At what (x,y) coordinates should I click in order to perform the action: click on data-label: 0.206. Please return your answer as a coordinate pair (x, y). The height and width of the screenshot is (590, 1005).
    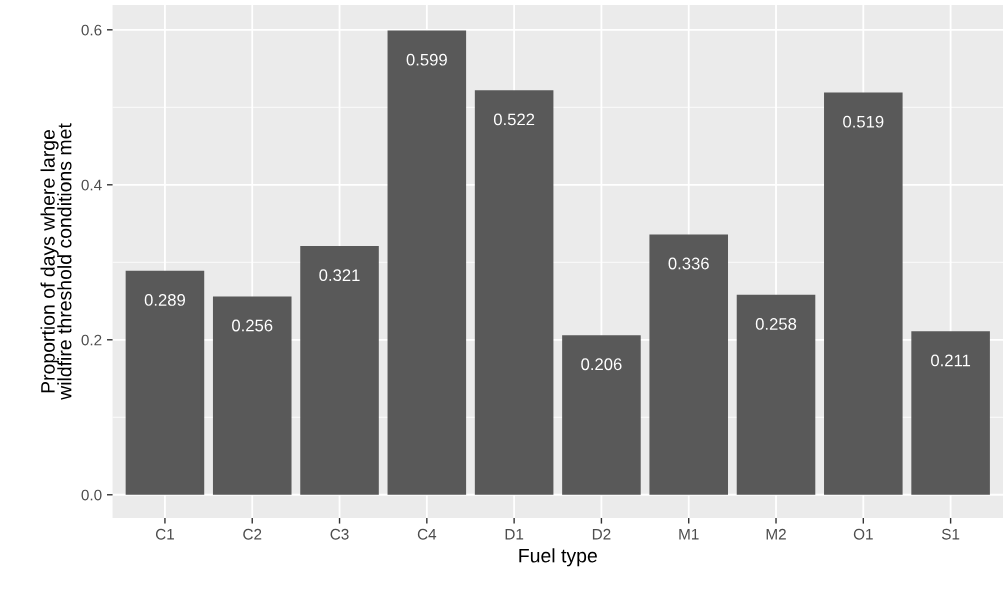
    Looking at the image, I should click on (601, 364).